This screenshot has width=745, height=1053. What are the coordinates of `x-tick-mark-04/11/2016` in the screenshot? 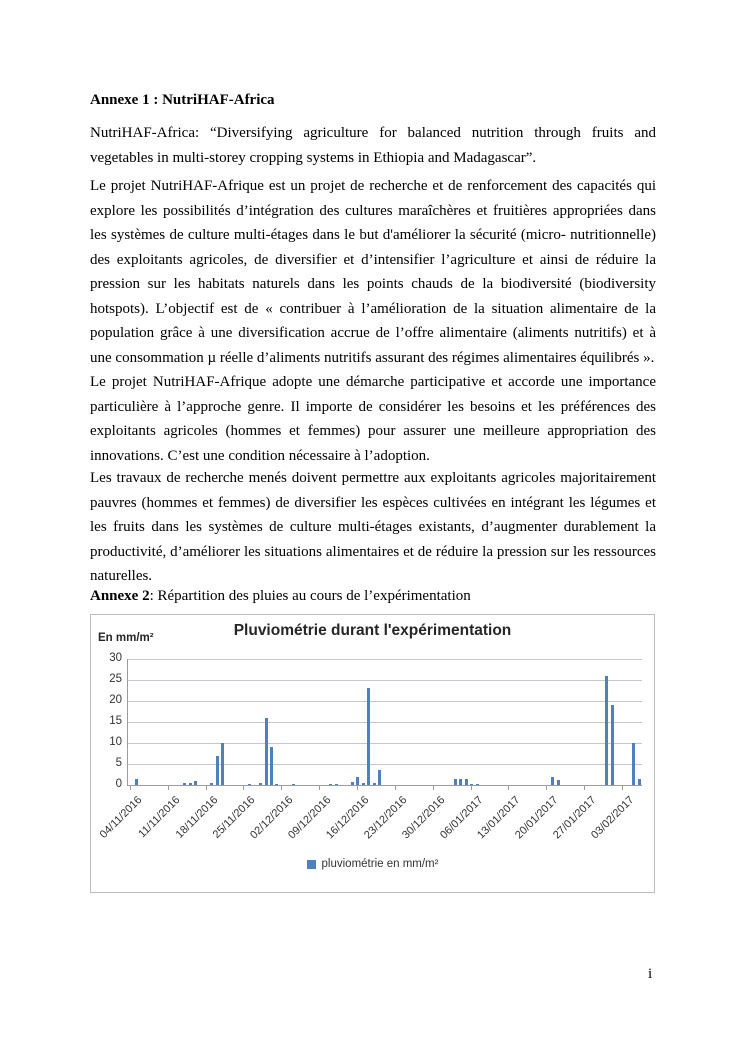 It's located at (130, 788).